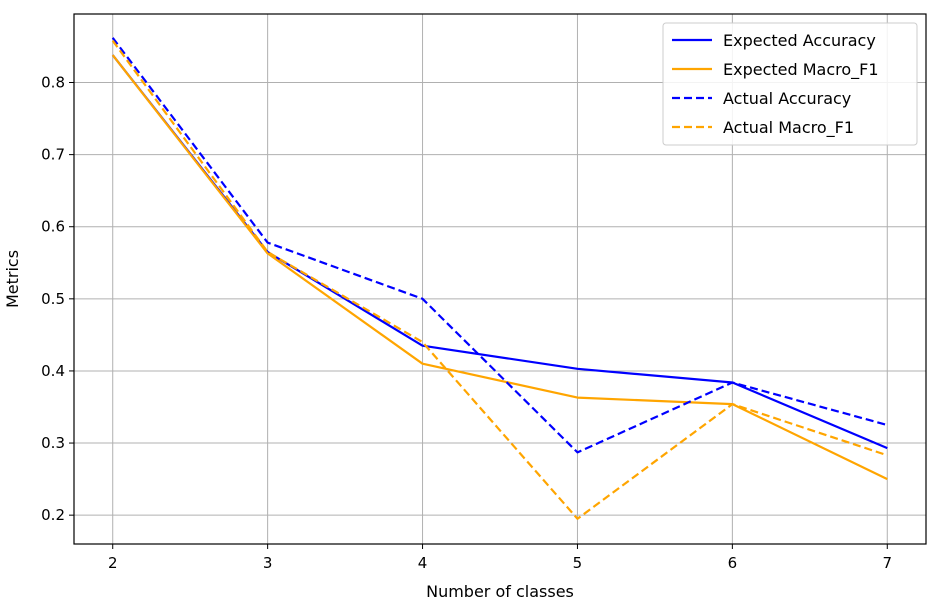 Image resolution: width=940 pixels, height=605 pixels. What do you see at coordinates (787, 98) in the screenshot?
I see `legend-label: Actual Accuracy` at bounding box center [787, 98].